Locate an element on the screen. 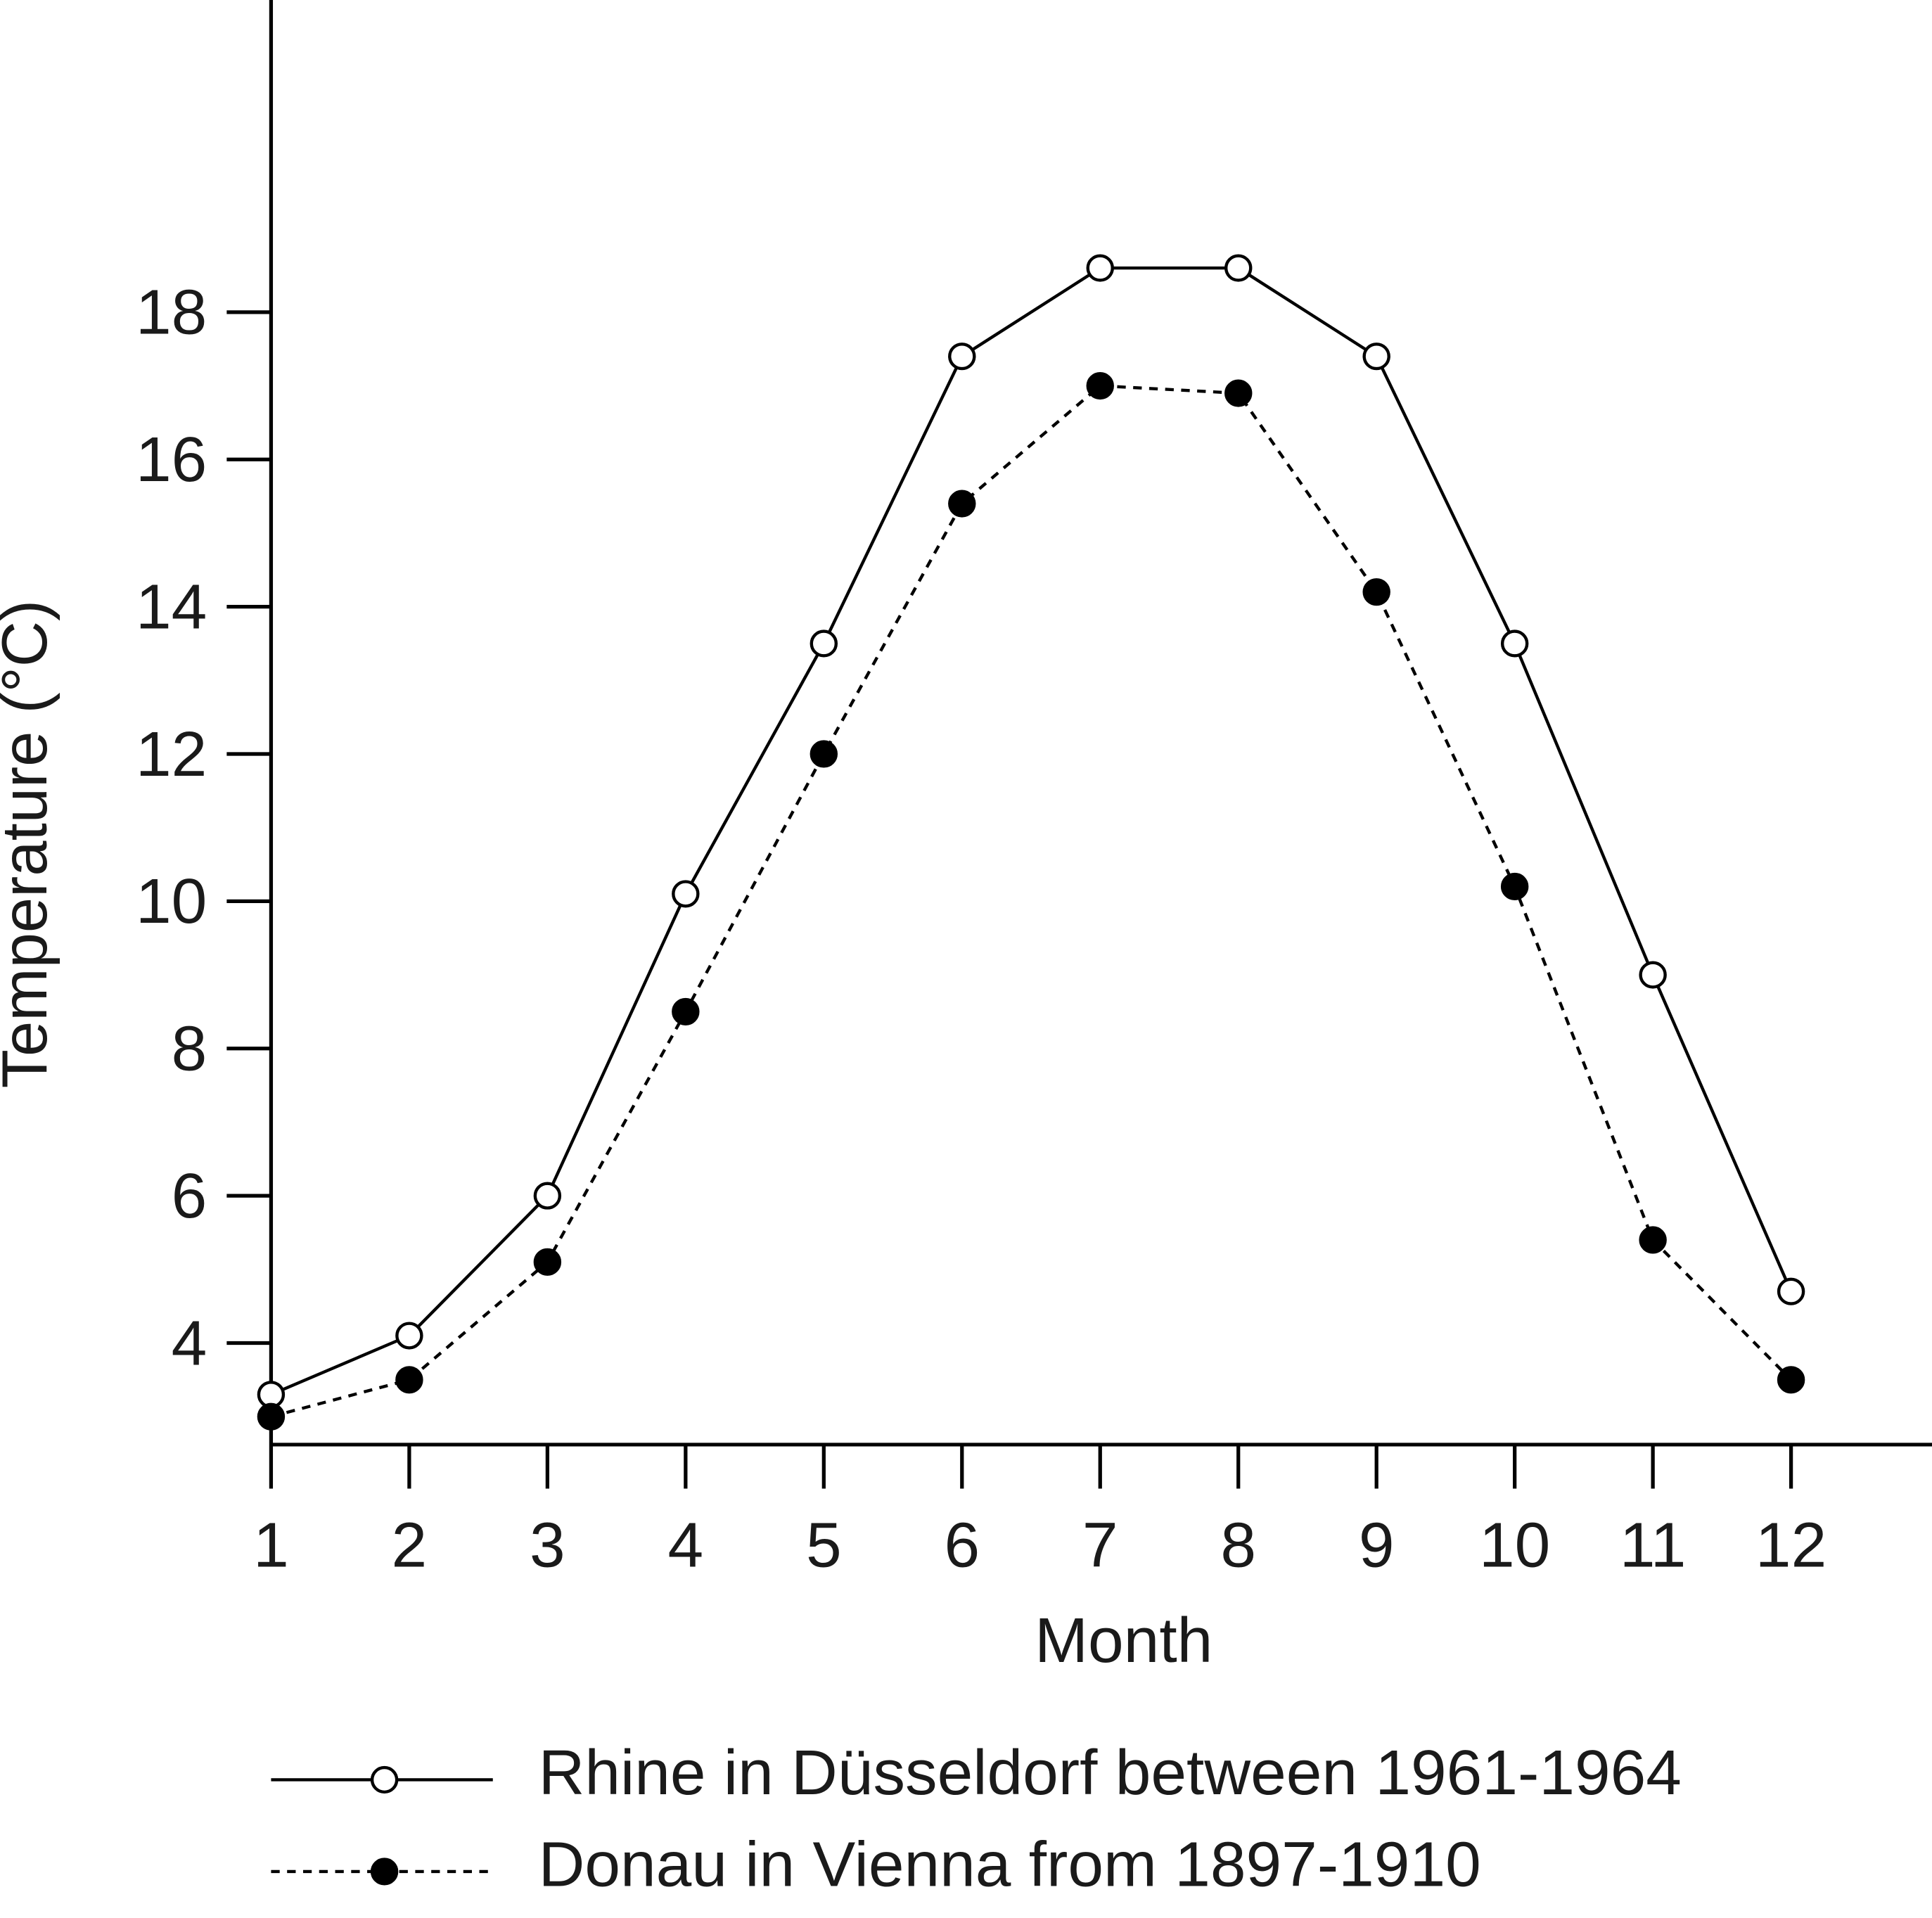  y-tick-label: 8 is located at coordinates (190, 1049).